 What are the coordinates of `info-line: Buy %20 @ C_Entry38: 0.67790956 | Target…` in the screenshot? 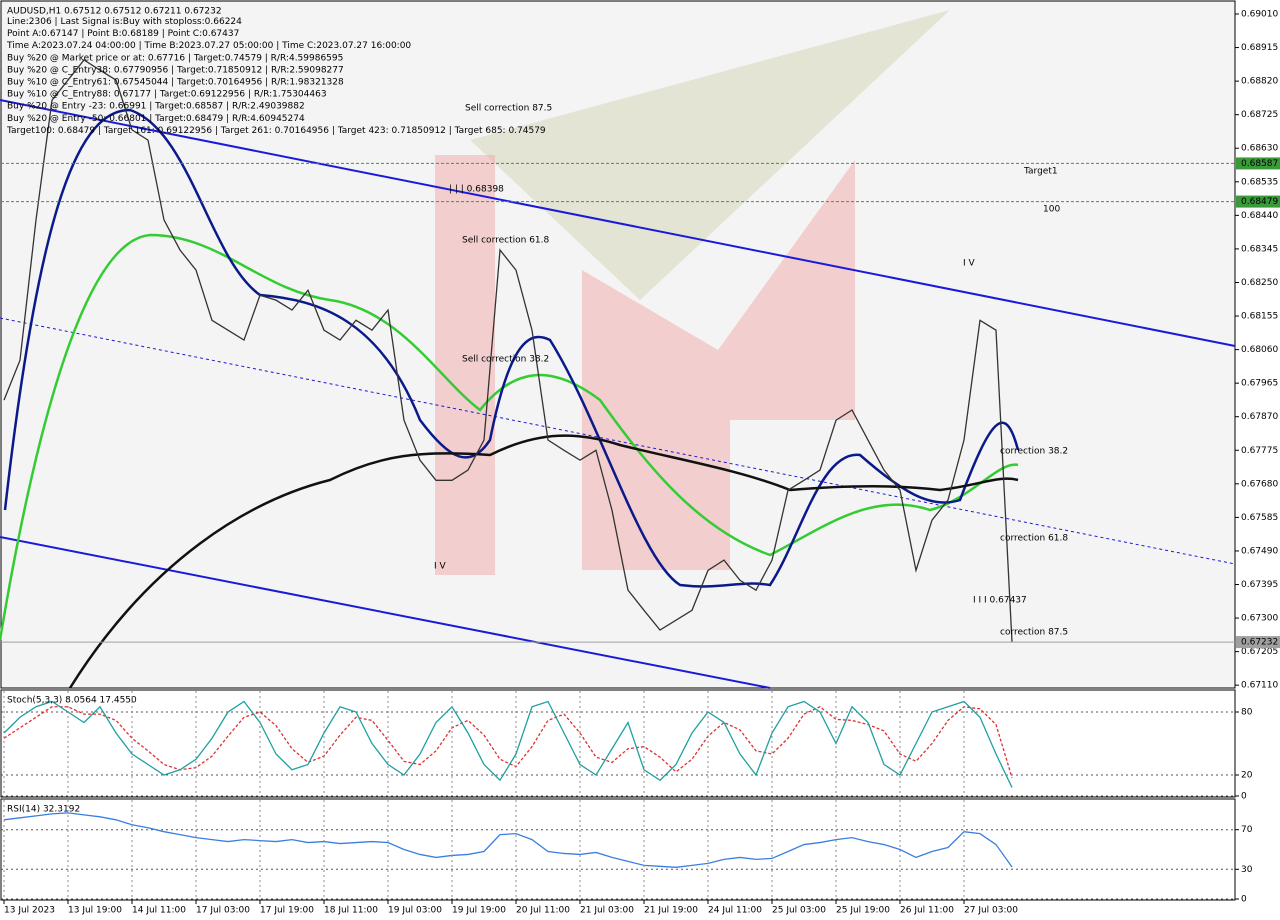 It's located at (175, 70).